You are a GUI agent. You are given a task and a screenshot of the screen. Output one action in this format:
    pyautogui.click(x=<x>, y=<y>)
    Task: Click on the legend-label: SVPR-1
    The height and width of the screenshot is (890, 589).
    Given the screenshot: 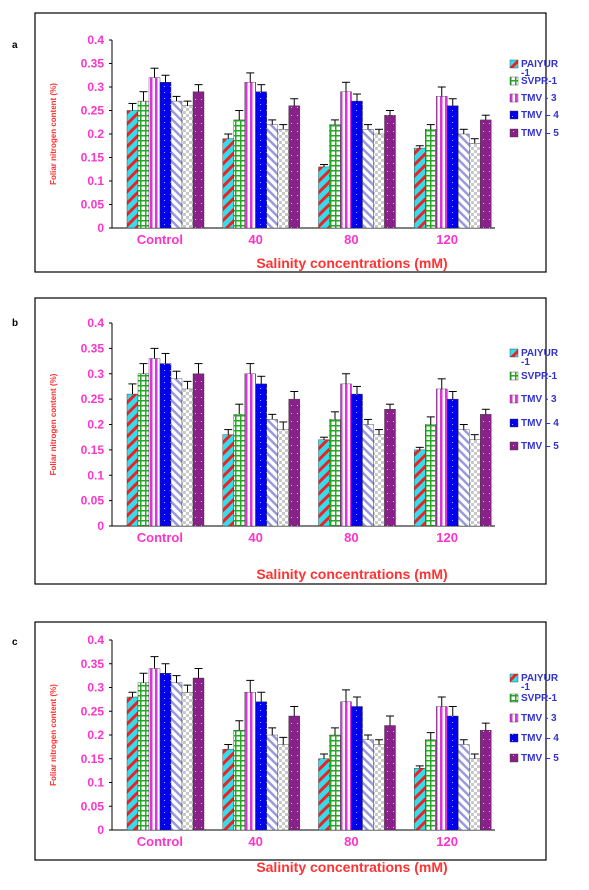 What is the action you would take?
    pyautogui.click(x=539, y=698)
    